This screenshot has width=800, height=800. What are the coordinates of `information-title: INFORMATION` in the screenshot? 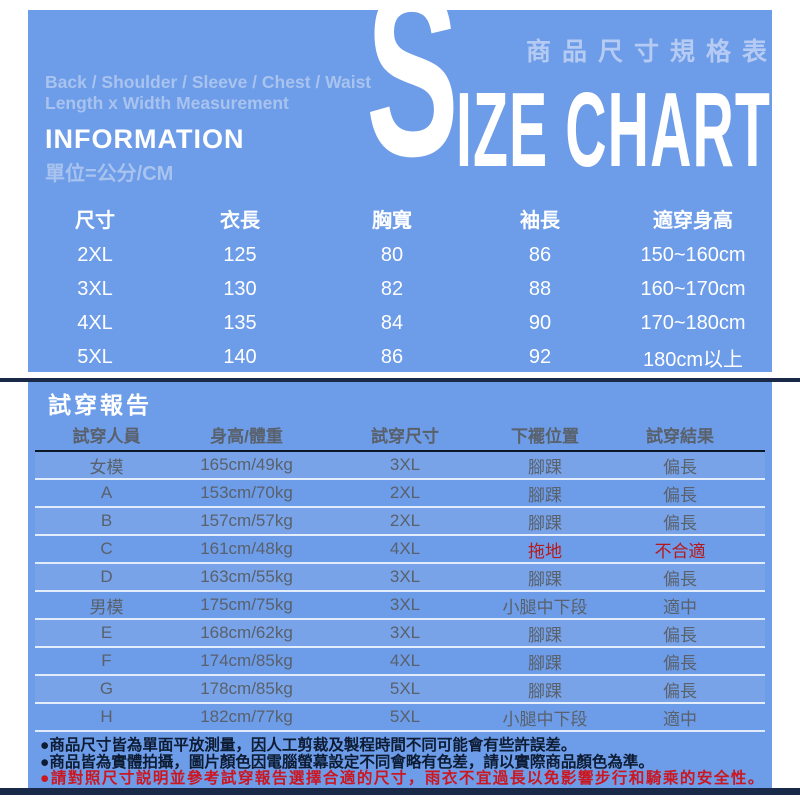 It's located at (145, 139).